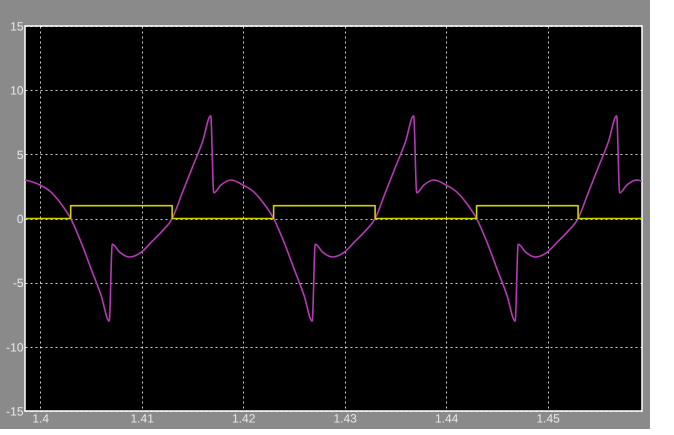 Image resolution: width=674 pixels, height=435 pixels. What do you see at coordinates (15, 347) in the screenshot?
I see `y-tick-label: -10` at bounding box center [15, 347].